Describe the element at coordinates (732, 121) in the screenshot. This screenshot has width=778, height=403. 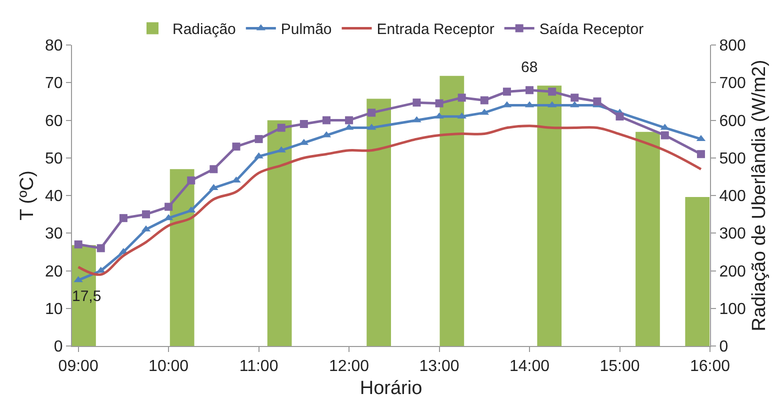
I see `y2-tick-label: 600` at that location.